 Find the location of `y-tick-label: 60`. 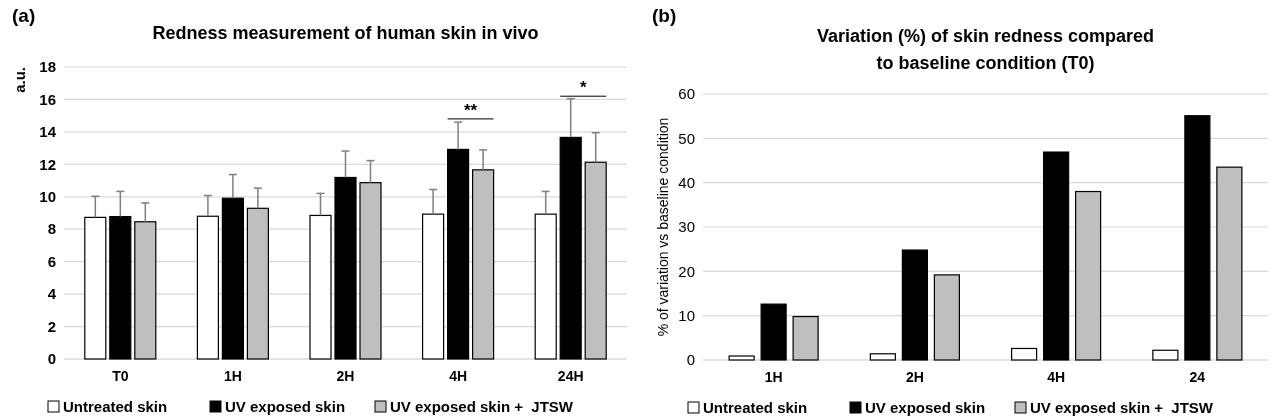

y-tick-label: 60 is located at coordinates (686, 94).